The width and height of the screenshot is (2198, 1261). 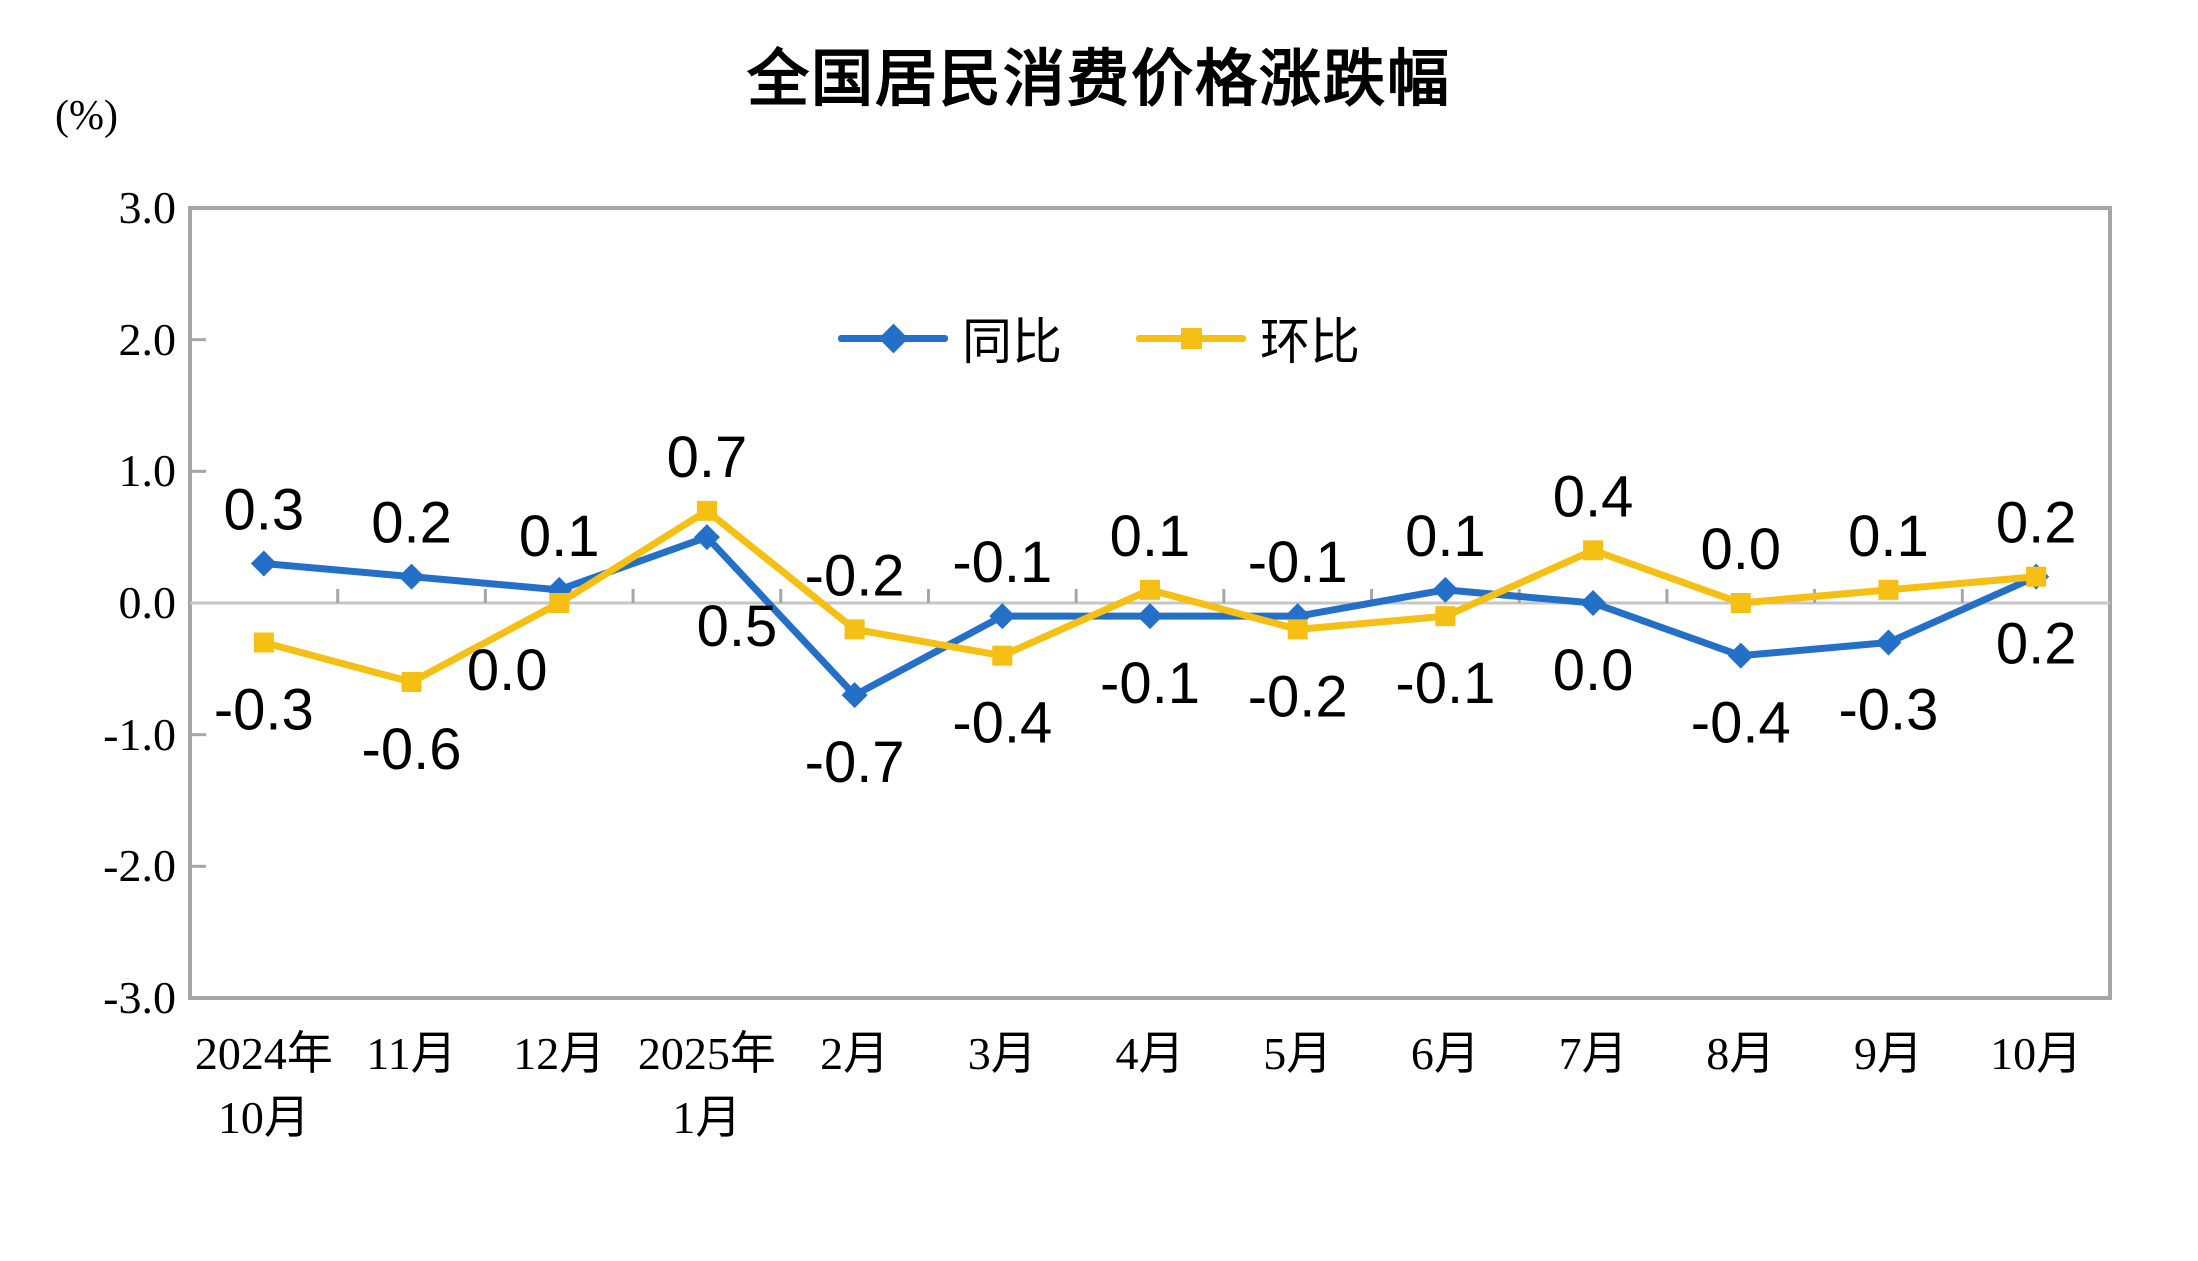 I want to click on legend-swatch-mom, so click(x=1191, y=338).